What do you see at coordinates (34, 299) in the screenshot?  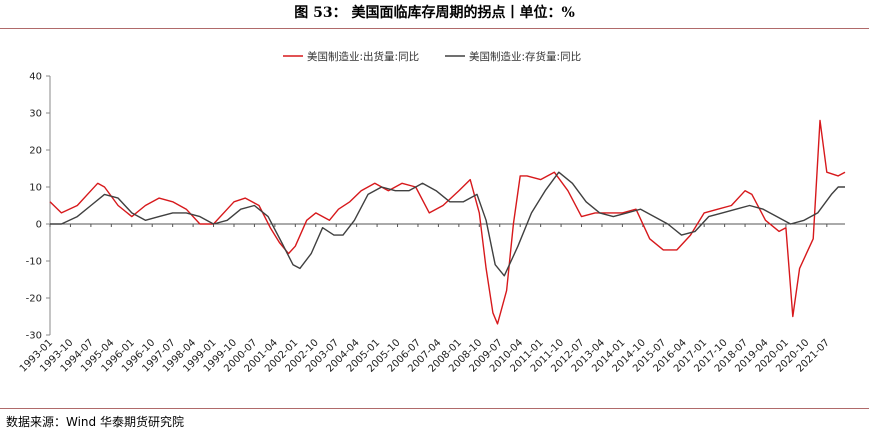 I see `y-tick-label: -20` at bounding box center [34, 299].